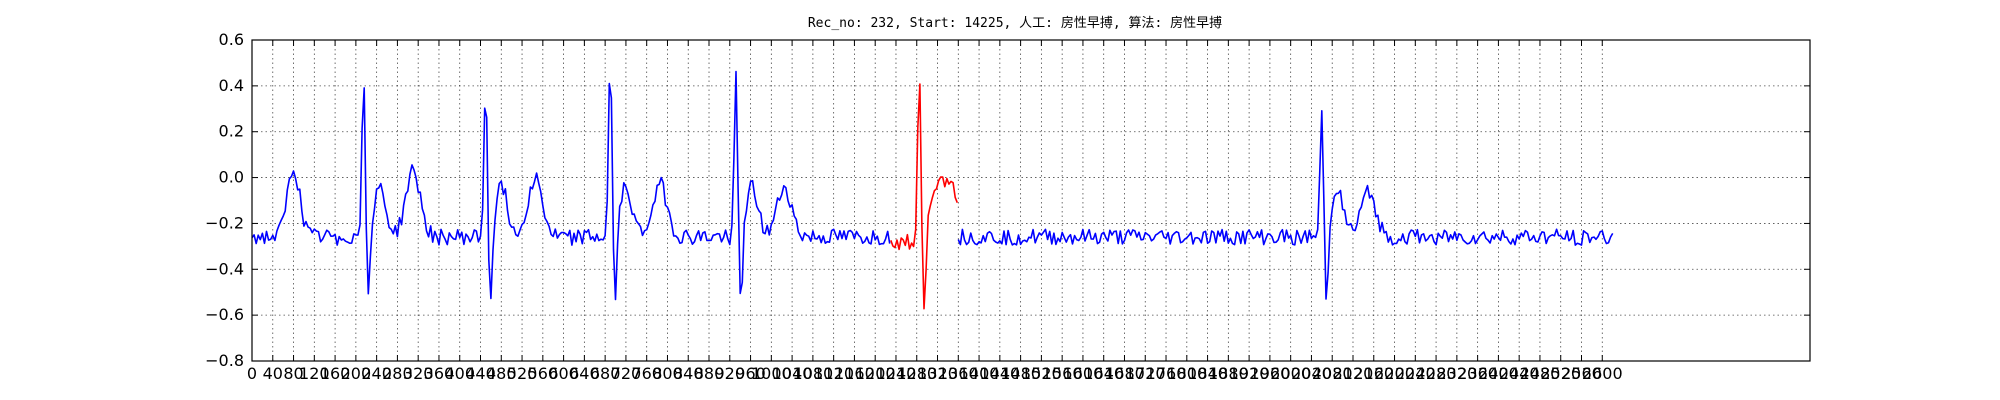 Image resolution: width=2000 pixels, height=400 pixels. Describe the element at coordinates (1436, 373) in the screenshot. I see `x-tick-label: 2280` at that location.